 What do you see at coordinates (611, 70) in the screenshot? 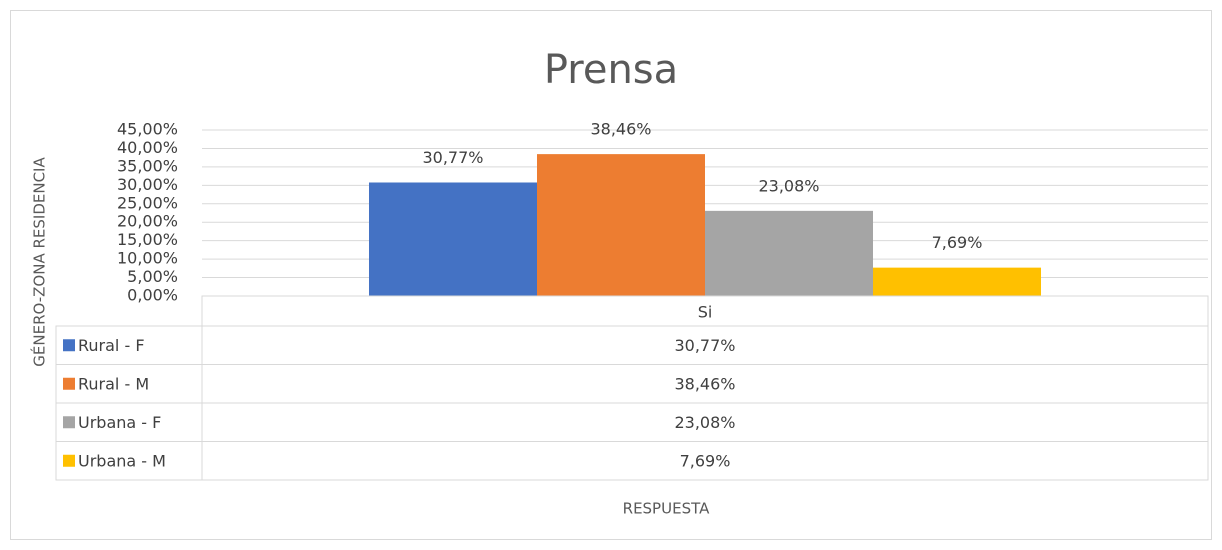
I see `chart-title: Prensa` at bounding box center [611, 70].